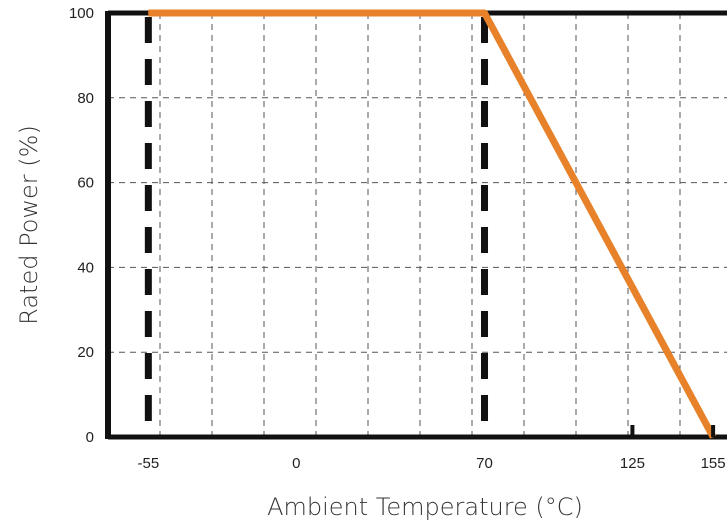  I want to click on x-tick-label: 0, so click(296, 463).